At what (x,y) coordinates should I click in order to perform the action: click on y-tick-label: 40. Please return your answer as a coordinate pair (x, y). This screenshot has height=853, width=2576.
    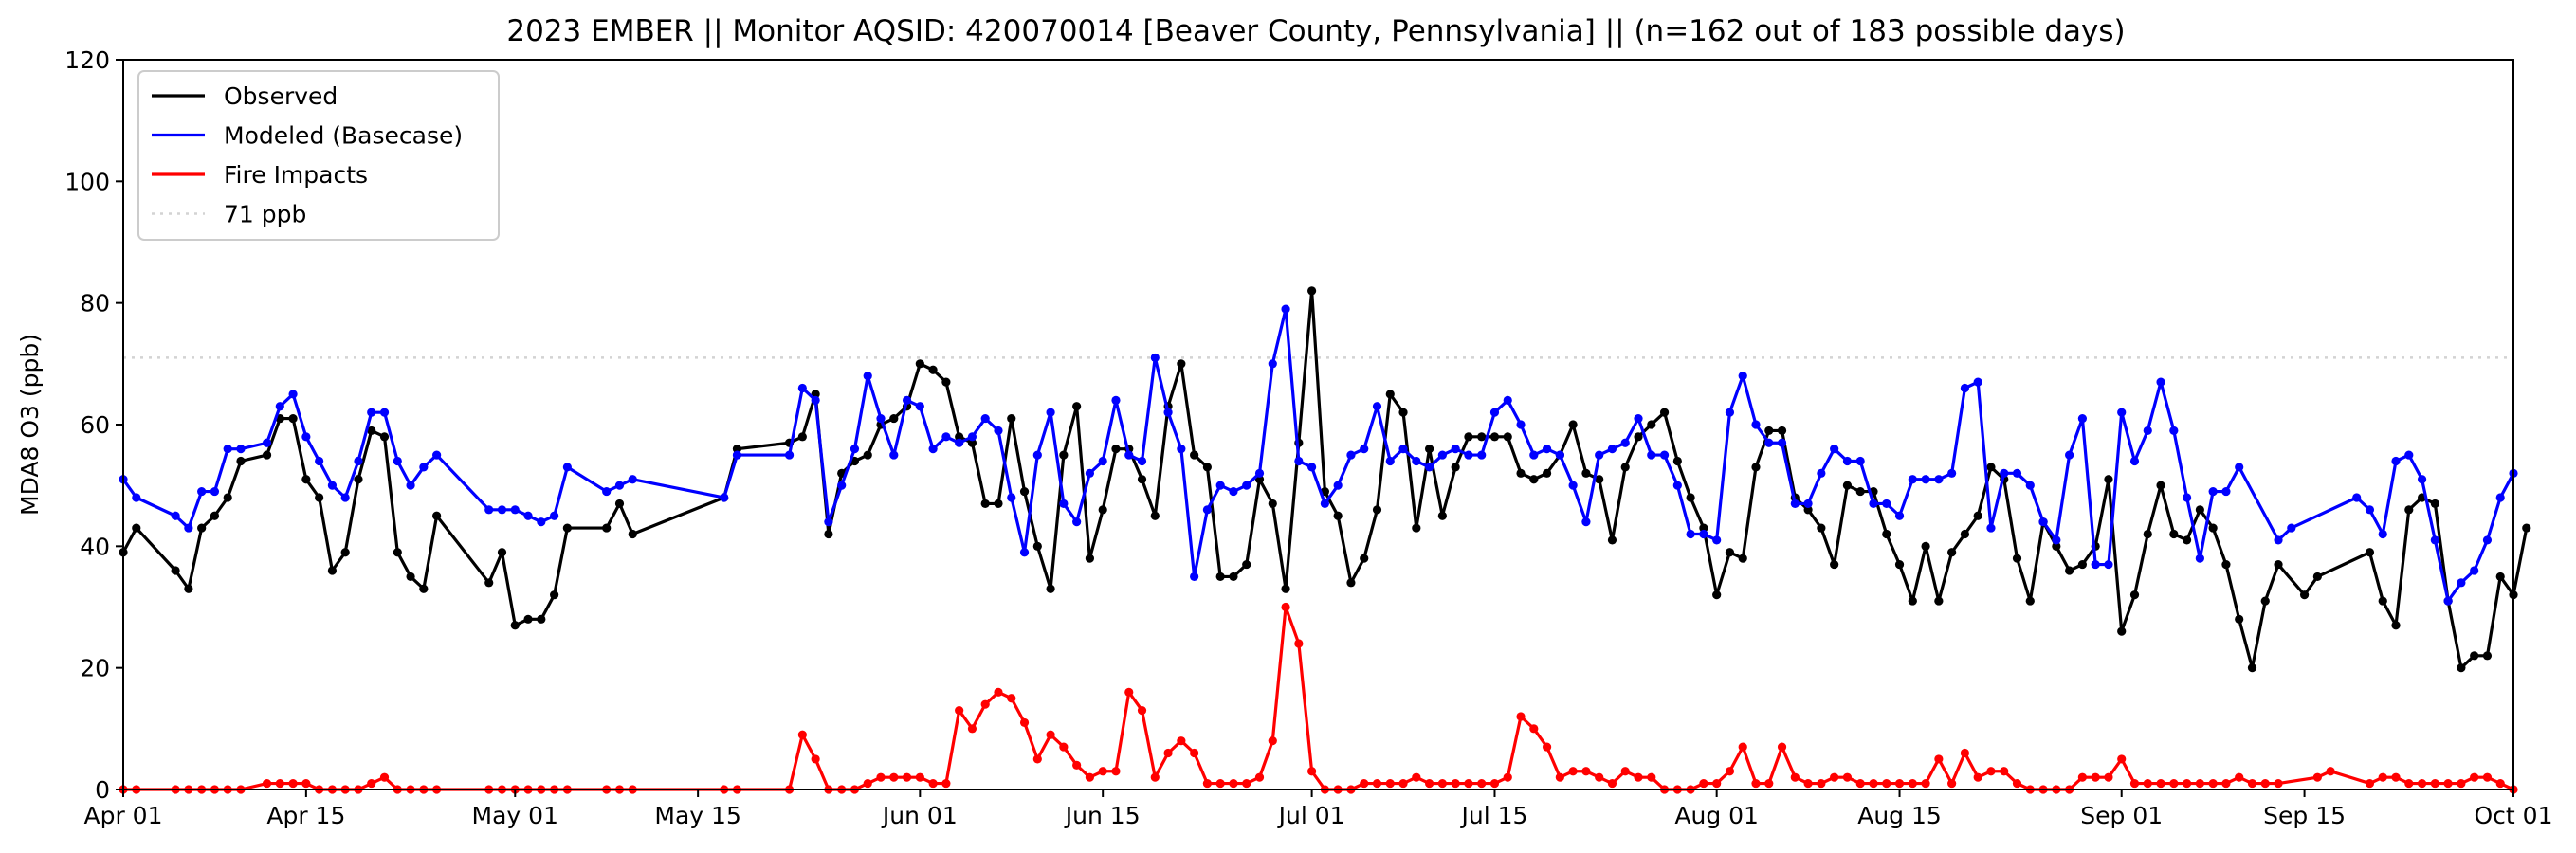
    Looking at the image, I should click on (95, 546).